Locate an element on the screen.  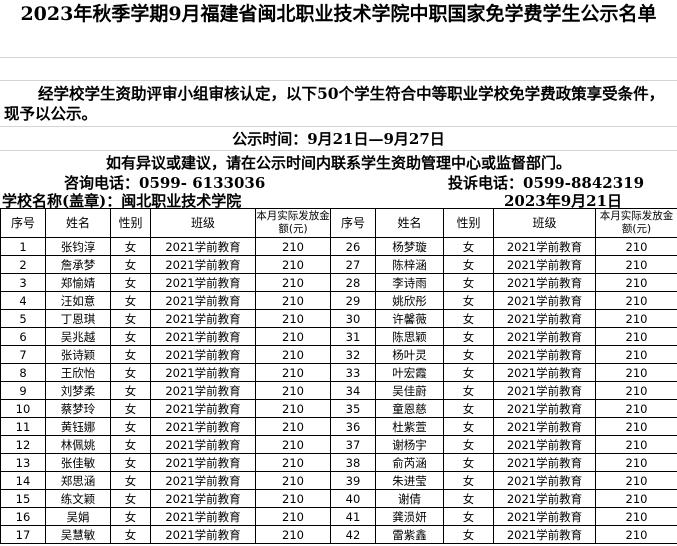
table-row: 9 刘梦柔女 2021学前教育 210 34 吴佳蔚女 2021学前教育 210 is located at coordinates (338, 390).